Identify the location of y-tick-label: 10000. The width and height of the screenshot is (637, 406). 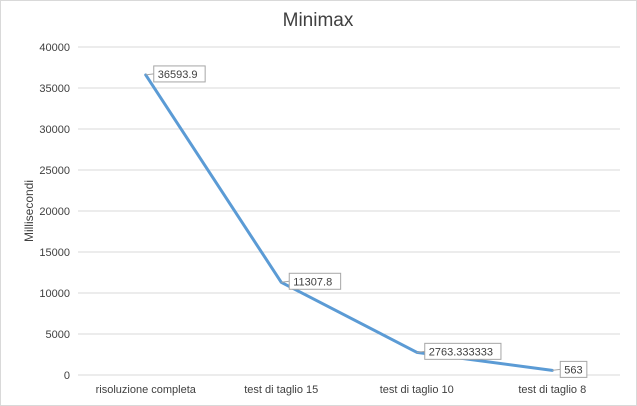
(54, 294).